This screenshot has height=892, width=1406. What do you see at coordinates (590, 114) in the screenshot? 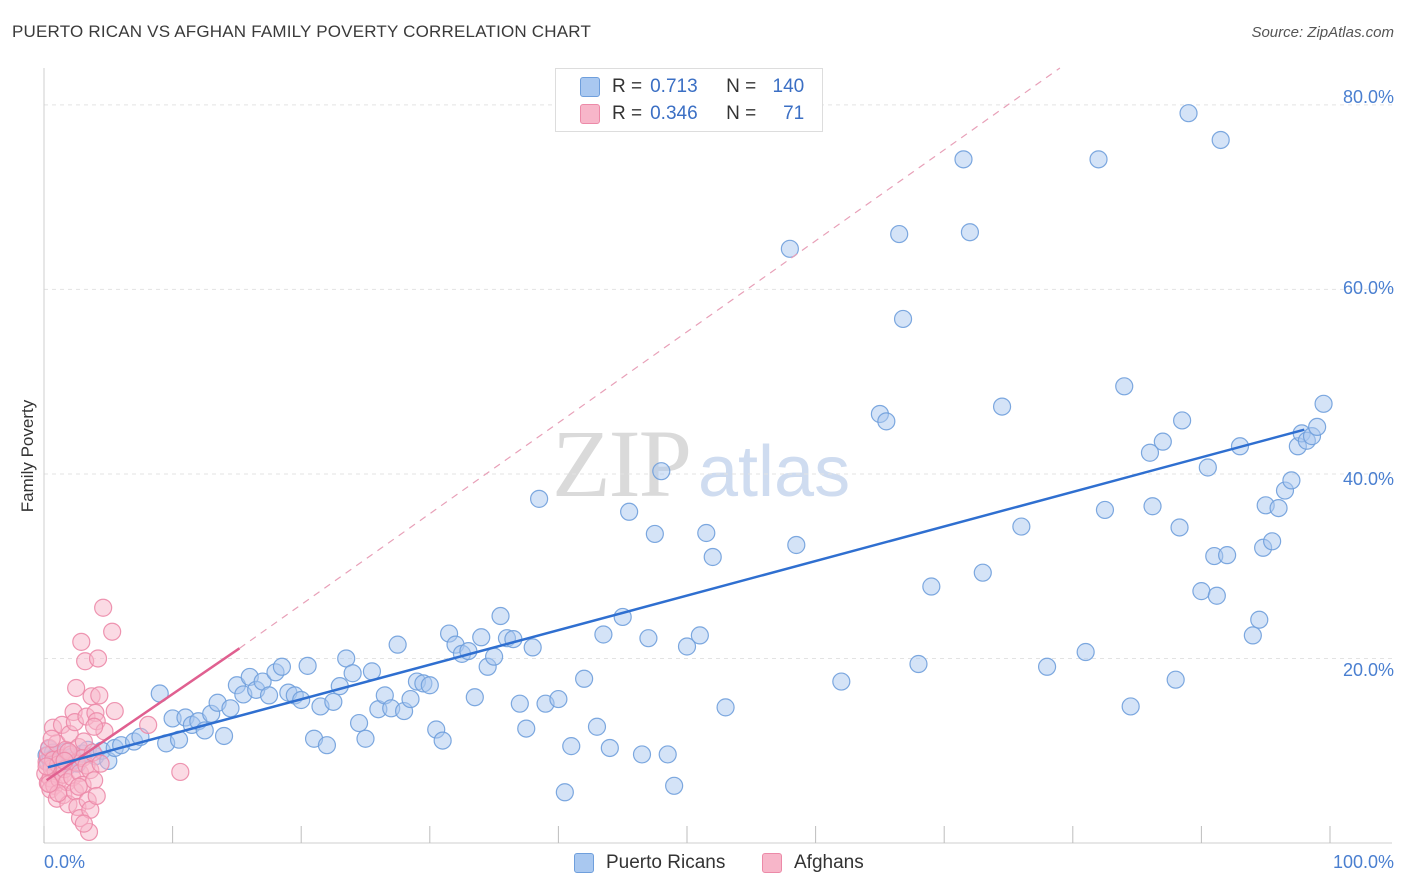
I see `legend-swatch-pink` at bounding box center [590, 114].